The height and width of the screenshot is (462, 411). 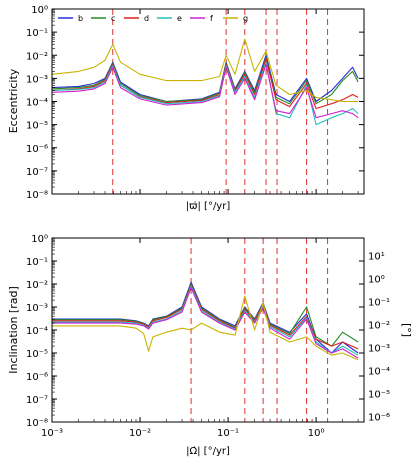 I want to click on series-line-d, so click(x=205, y=317).